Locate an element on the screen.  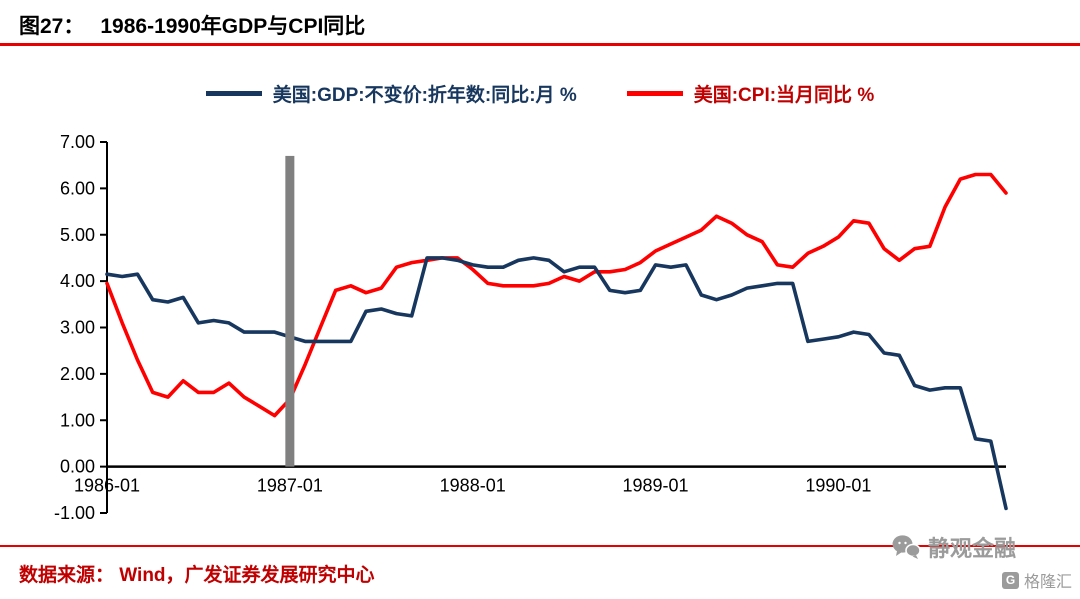
data-source: 数据来源： Wind，广发证券发展研究中心 is located at coordinates (197, 575).